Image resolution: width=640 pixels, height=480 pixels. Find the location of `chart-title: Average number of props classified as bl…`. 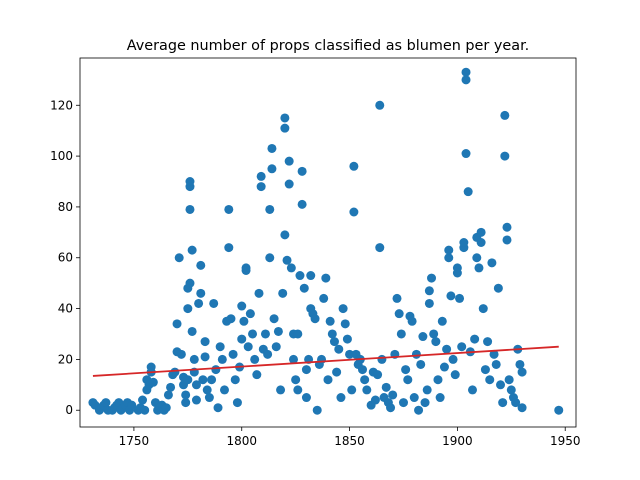

chart-title: Average number of props classified as bl… is located at coordinates (328, 46).